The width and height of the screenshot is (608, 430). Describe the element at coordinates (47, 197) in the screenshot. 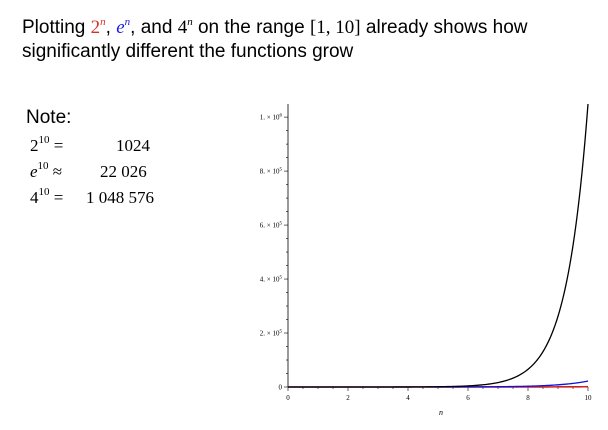

I see `note-lhs: 410 =` at that location.